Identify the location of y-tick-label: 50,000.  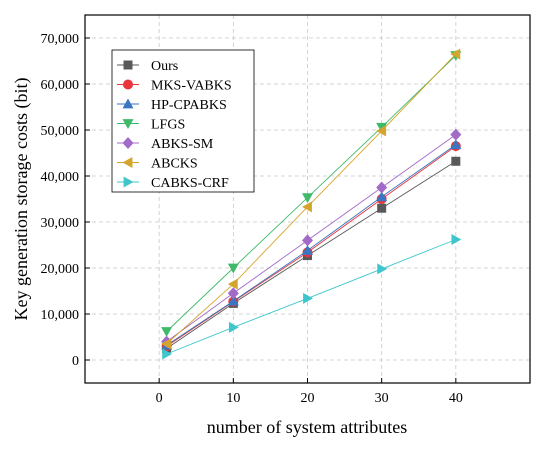
(60, 131).